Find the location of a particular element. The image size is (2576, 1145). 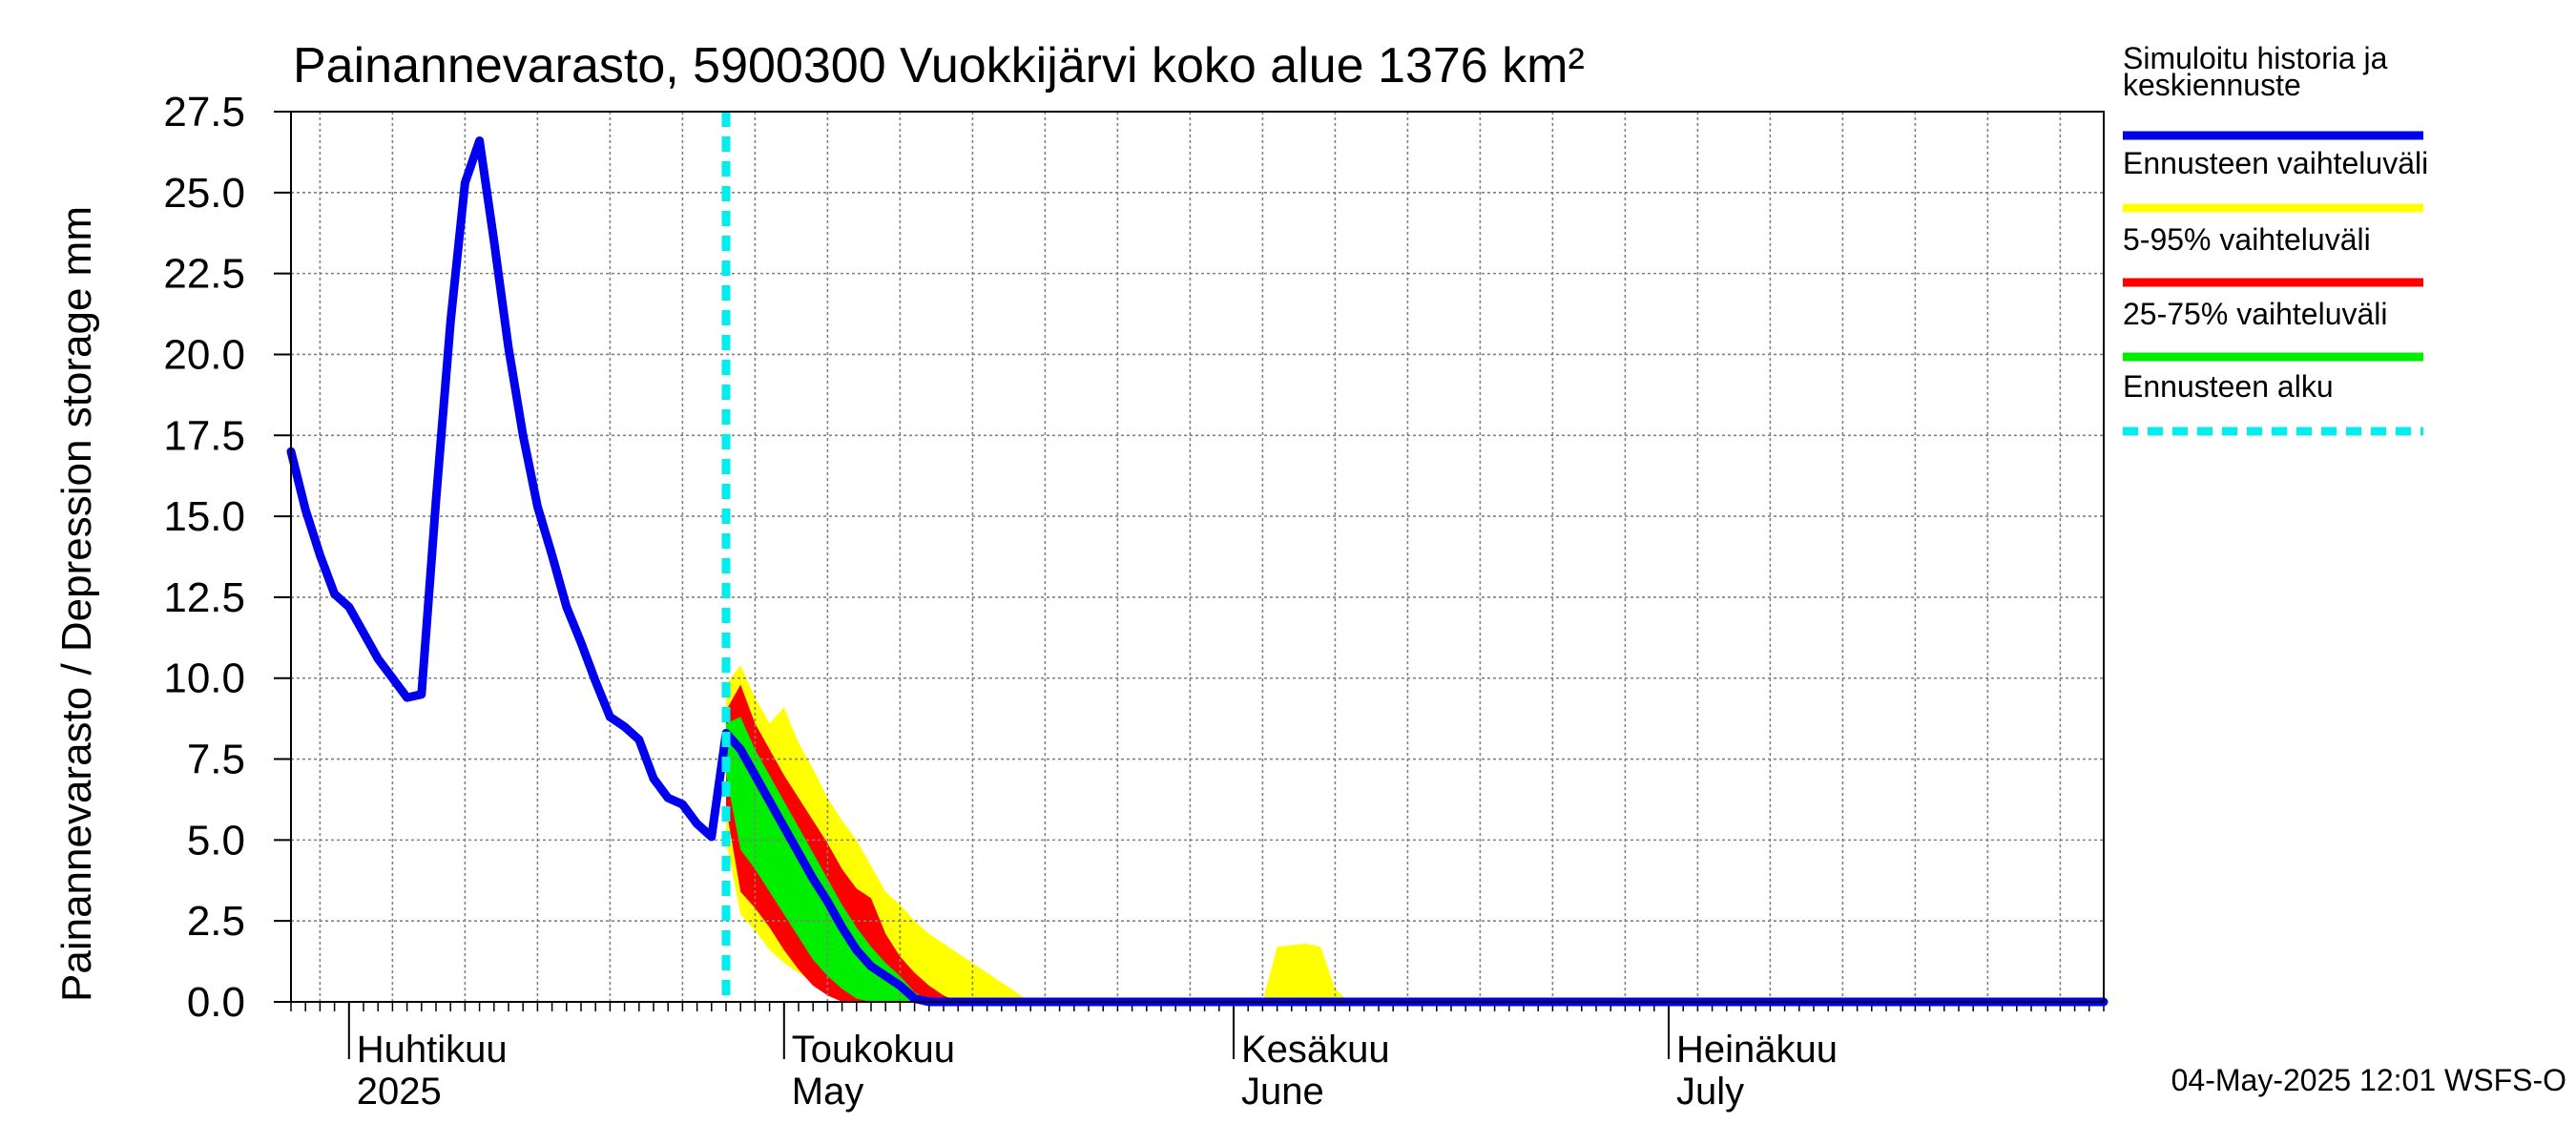

y-tick-label: 12.5 is located at coordinates (204, 598).